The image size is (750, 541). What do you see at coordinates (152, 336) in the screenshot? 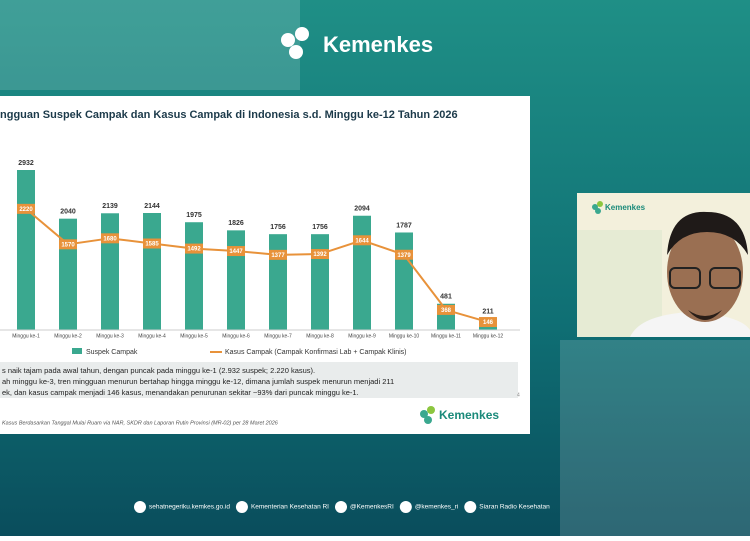
I see `x-tick-label: Minggu ke-4` at bounding box center [152, 336].